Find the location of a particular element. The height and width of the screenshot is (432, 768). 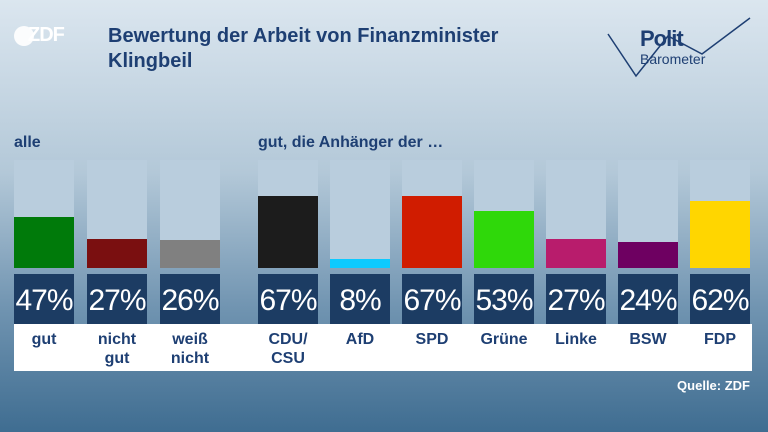

data-label: 47% is located at coordinates (44, 300).